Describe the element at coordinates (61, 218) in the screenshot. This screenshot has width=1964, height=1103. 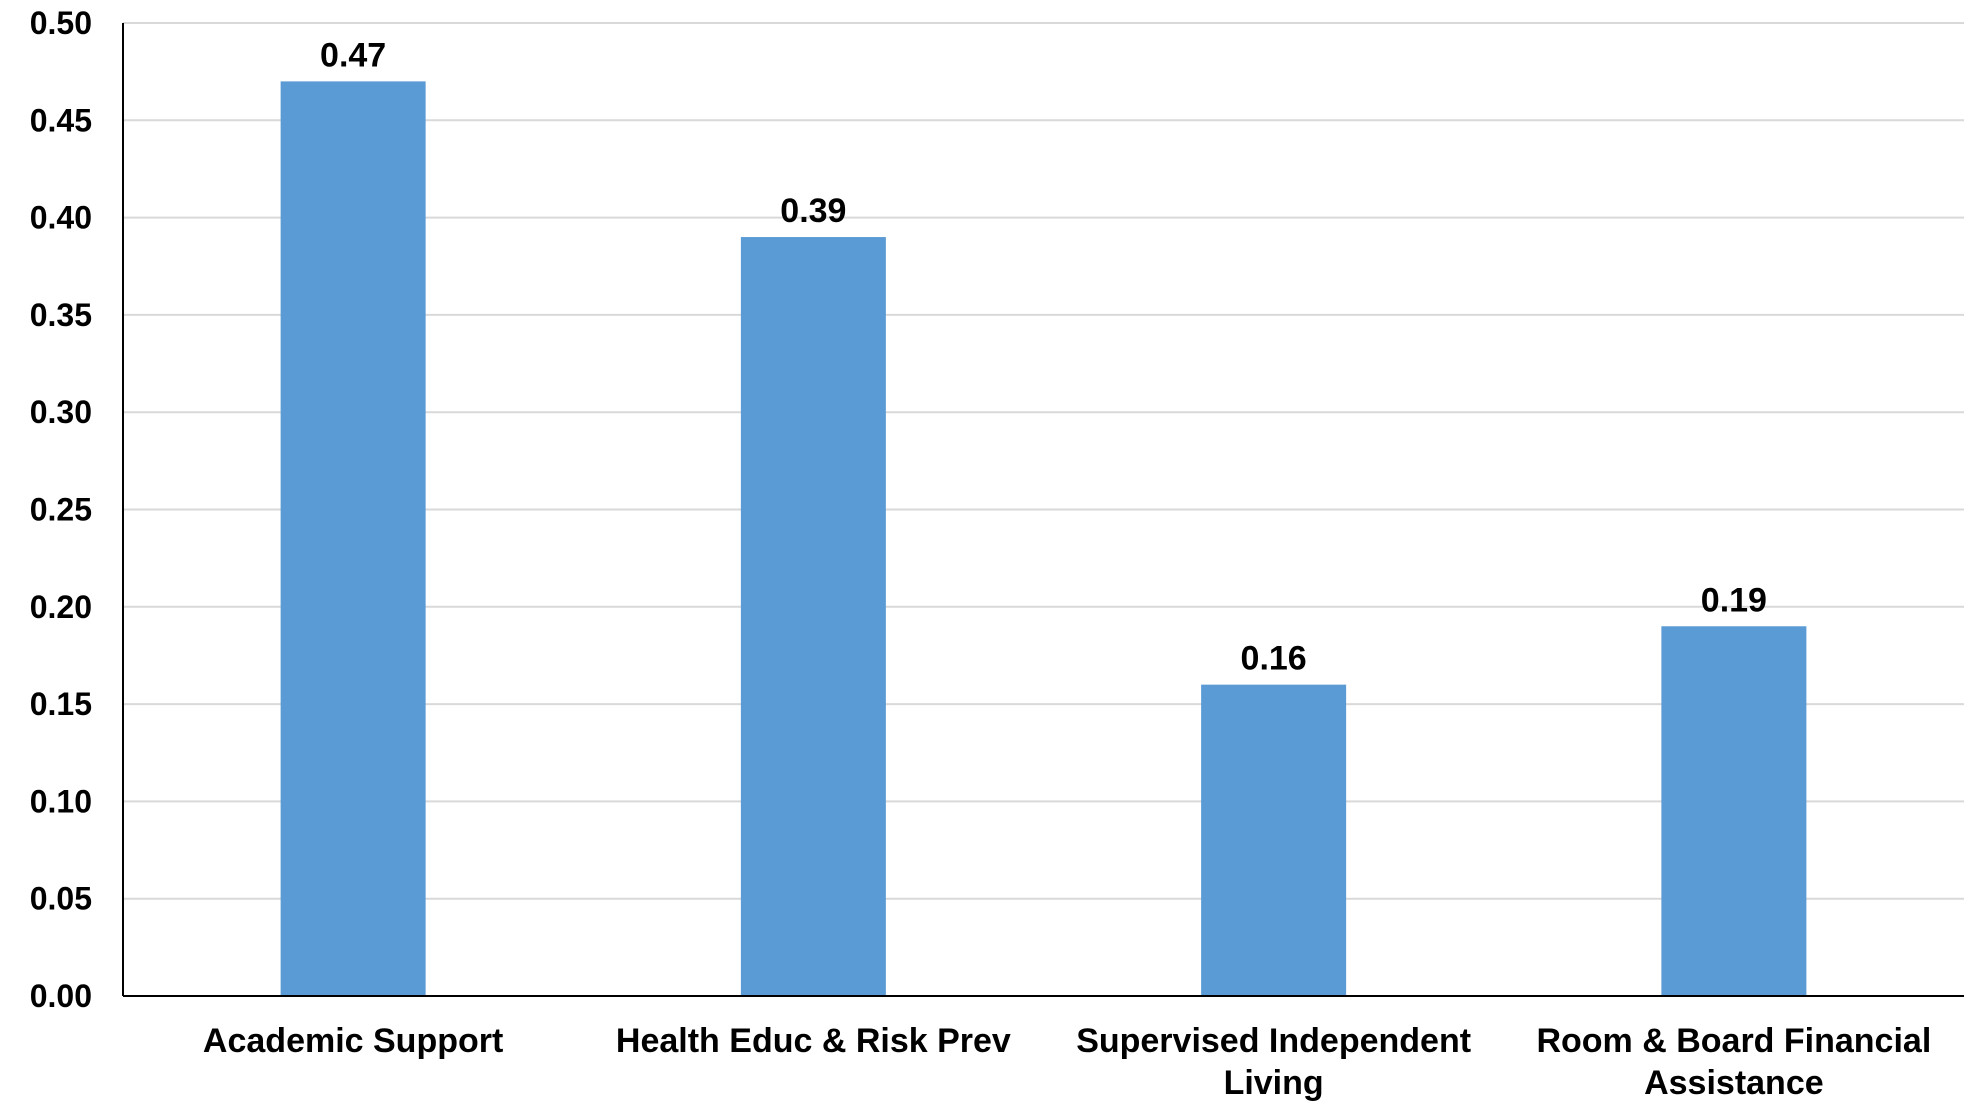
I see `y-tick-label: 0.40` at that location.